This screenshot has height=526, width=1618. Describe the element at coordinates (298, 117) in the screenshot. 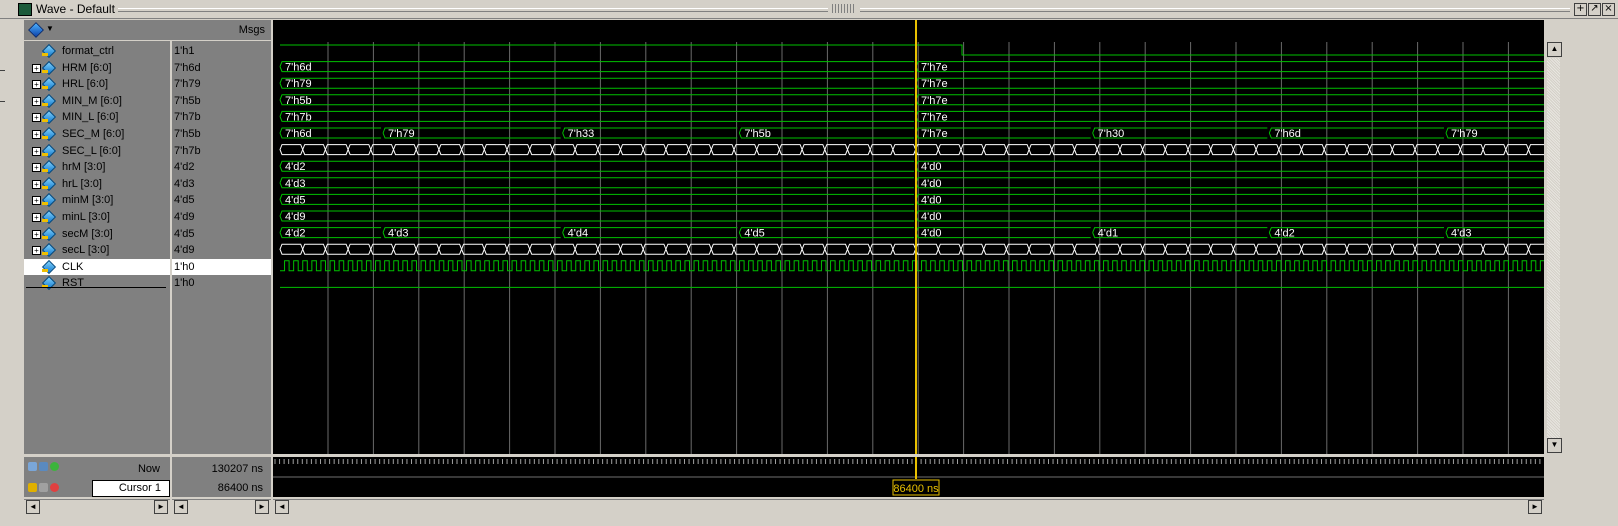

I see `bus-value-label: 7'h7b` at that location.